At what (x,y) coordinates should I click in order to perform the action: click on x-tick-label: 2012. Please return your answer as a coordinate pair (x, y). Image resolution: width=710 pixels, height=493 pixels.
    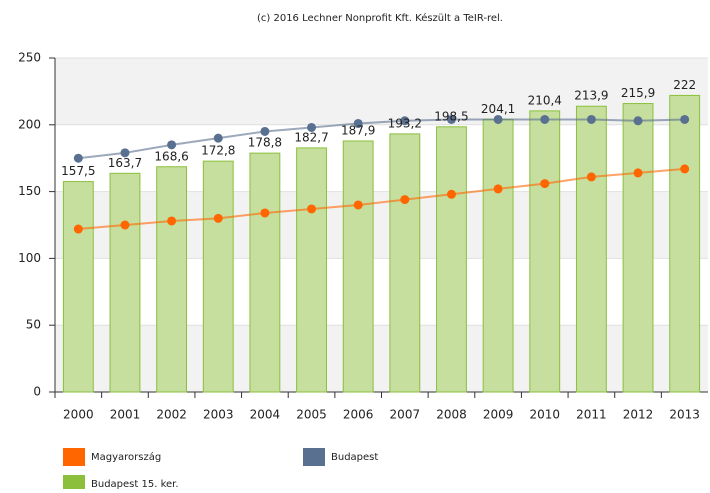
    Looking at the image, I should click on (638, 415).